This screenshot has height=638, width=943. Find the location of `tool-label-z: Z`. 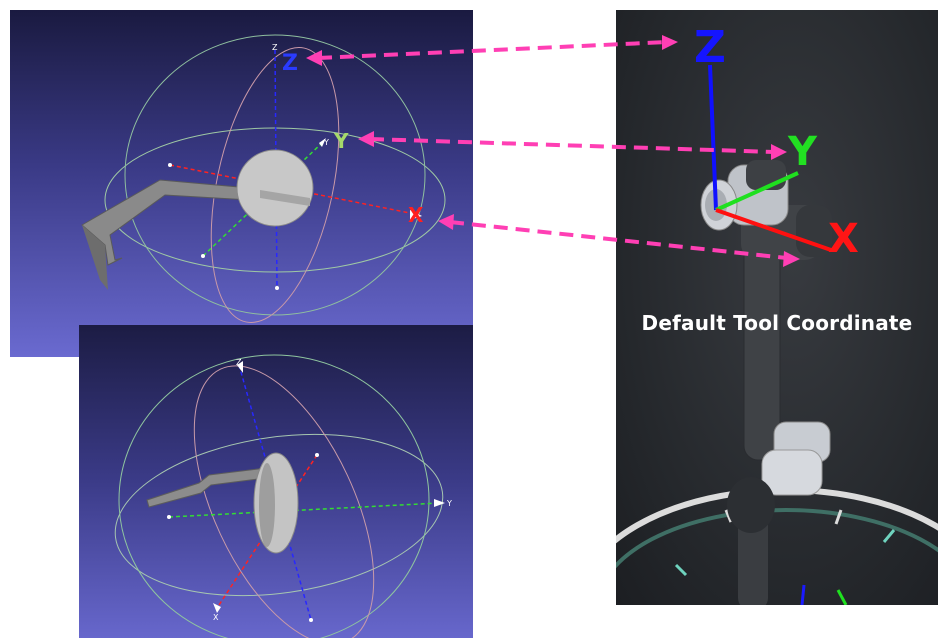

tool-label-z: Z is located at coordinates (710, 47).